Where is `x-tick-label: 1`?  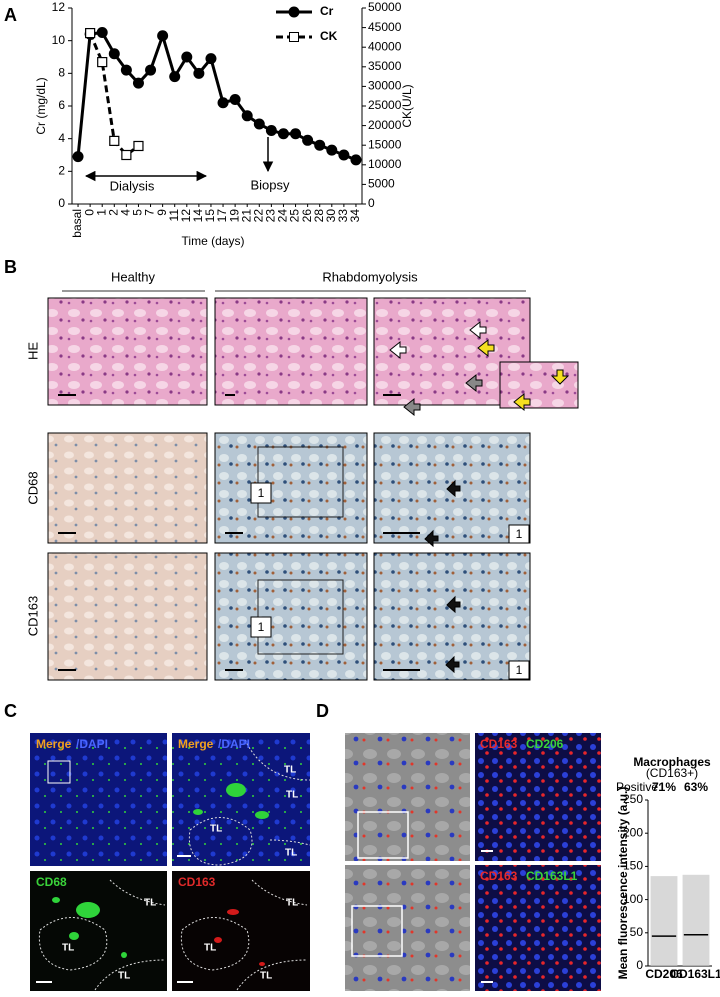
x-tick-label: 1 is located at coordinates (101, 212).